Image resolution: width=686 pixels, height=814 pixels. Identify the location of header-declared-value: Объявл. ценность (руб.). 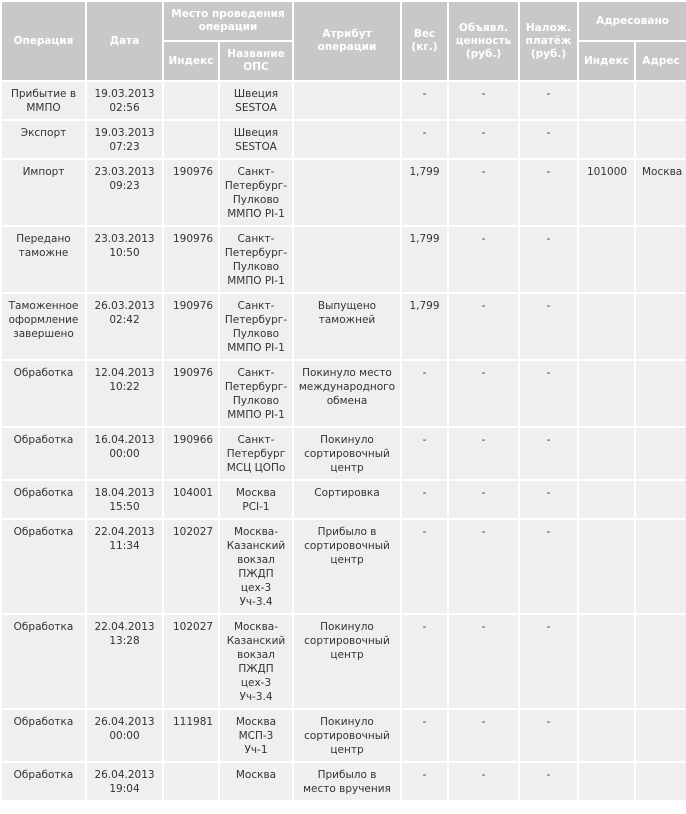
(483, 41).